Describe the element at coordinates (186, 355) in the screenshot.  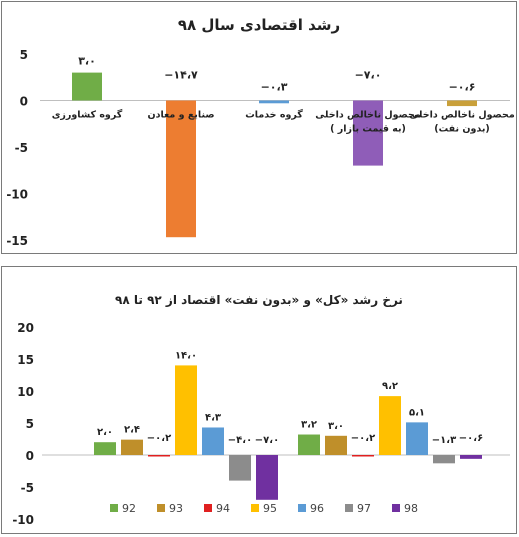
I see `data-label: ۱۴،۰` at that location.